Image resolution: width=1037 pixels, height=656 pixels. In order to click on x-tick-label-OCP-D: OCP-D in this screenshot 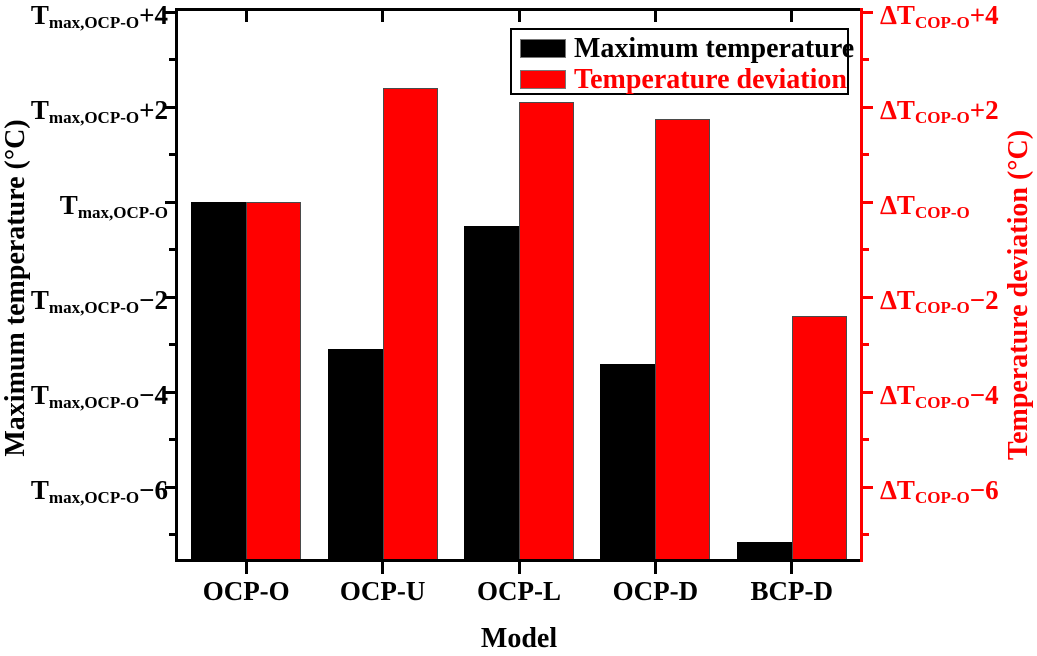, I will do `click(655, 591)`.